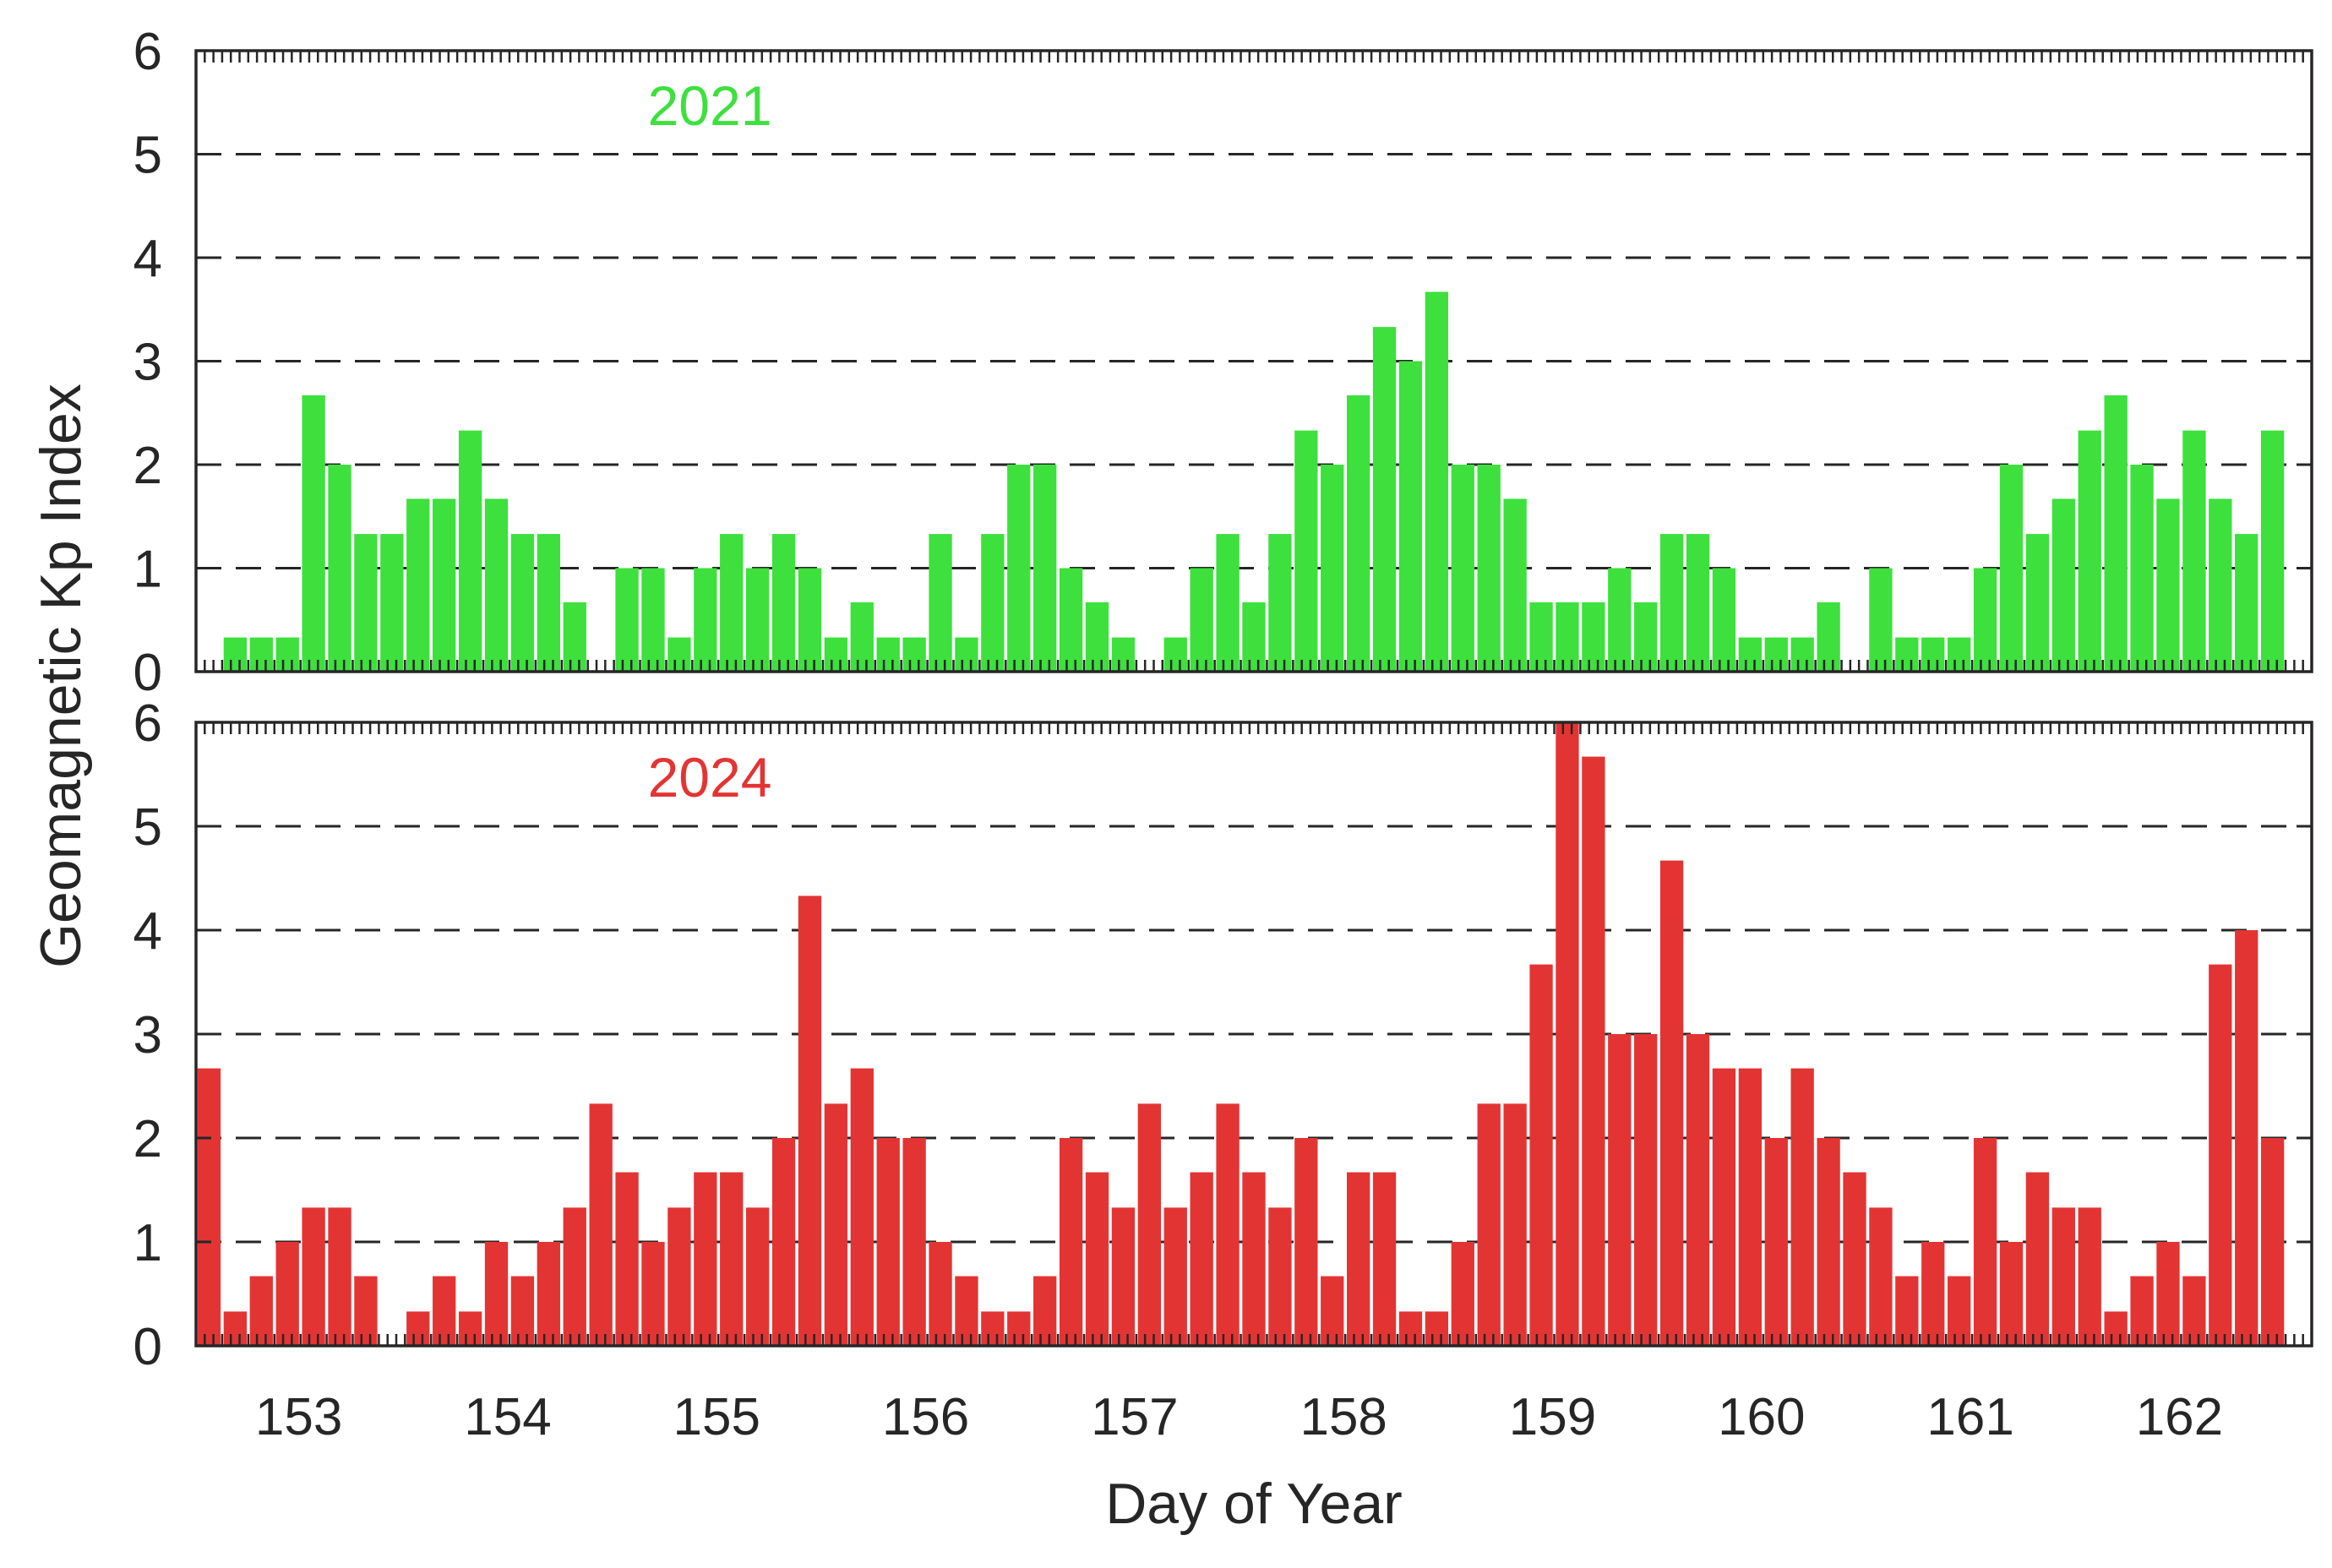 This screenshot has height=1568, width=2332. What do you see at coordinates (507, 1417) in the screenshot?
I see `x-tick-label: 154` at bounding box center [507, 1417].